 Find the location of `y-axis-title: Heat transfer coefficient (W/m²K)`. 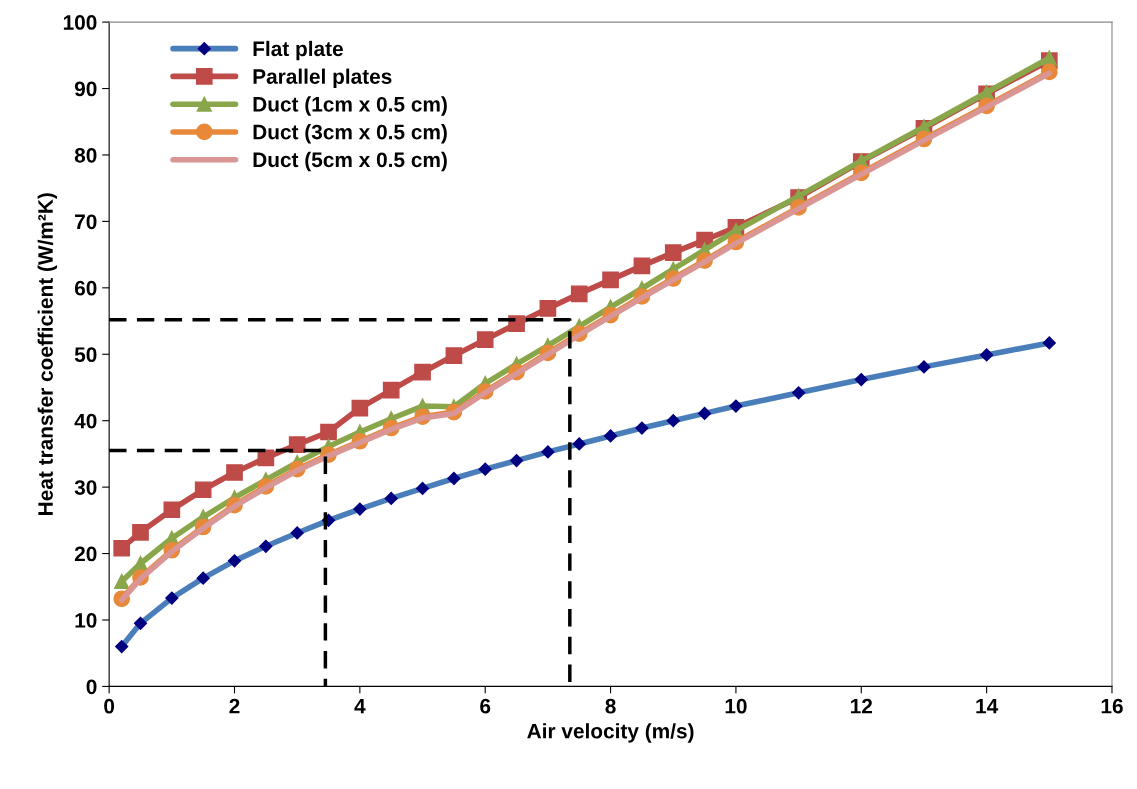

y-axis-title: Heat transfer coefficient (W/m²K) is located at coordinates (47, 354).